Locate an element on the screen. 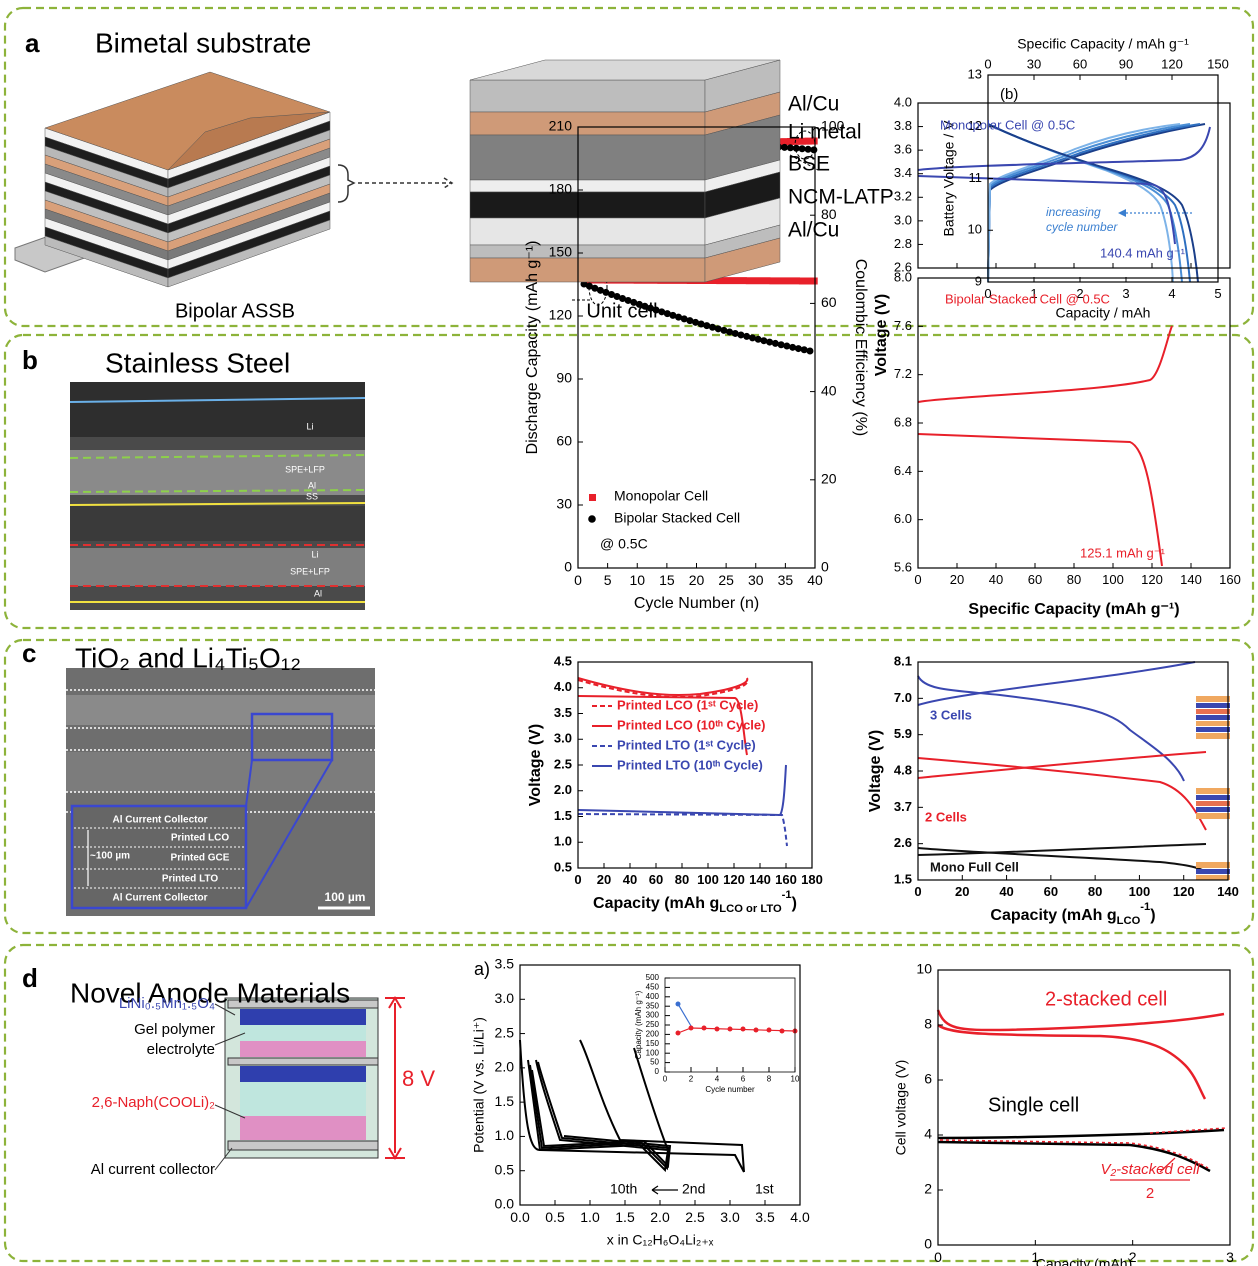  y-tick-label: 0 is located at coordinates (825, 567).